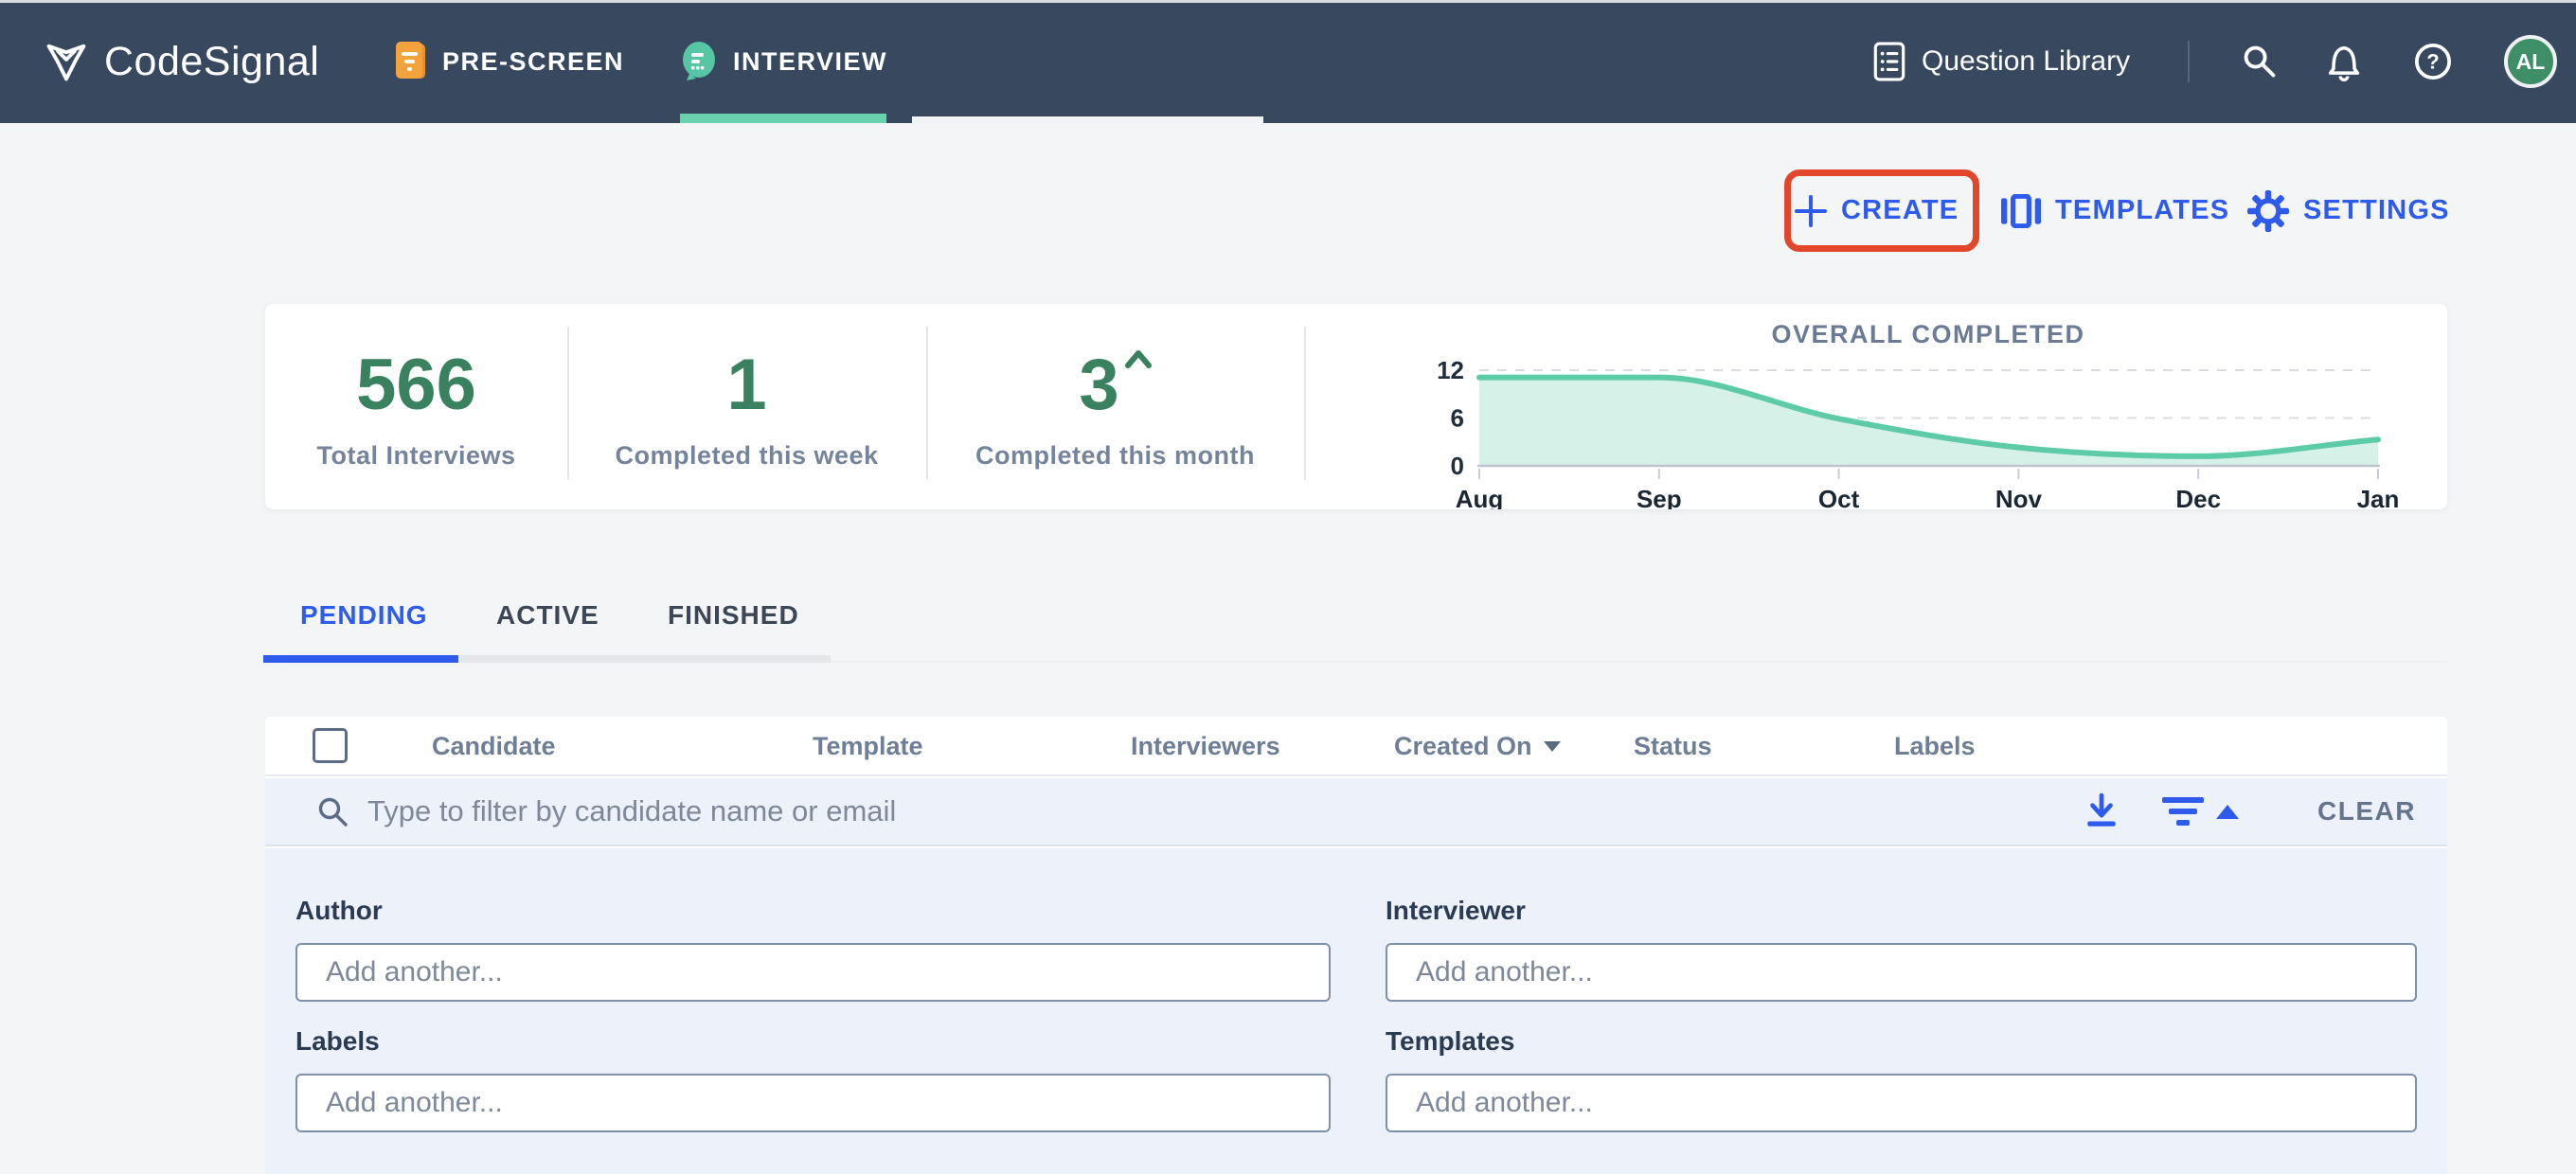 Image resolution: width=2576 pixels, height=1174 pixels. Describe the element at coordinates (1839, 497) in the screenshot. I see `svg-text: Oct` at that location.